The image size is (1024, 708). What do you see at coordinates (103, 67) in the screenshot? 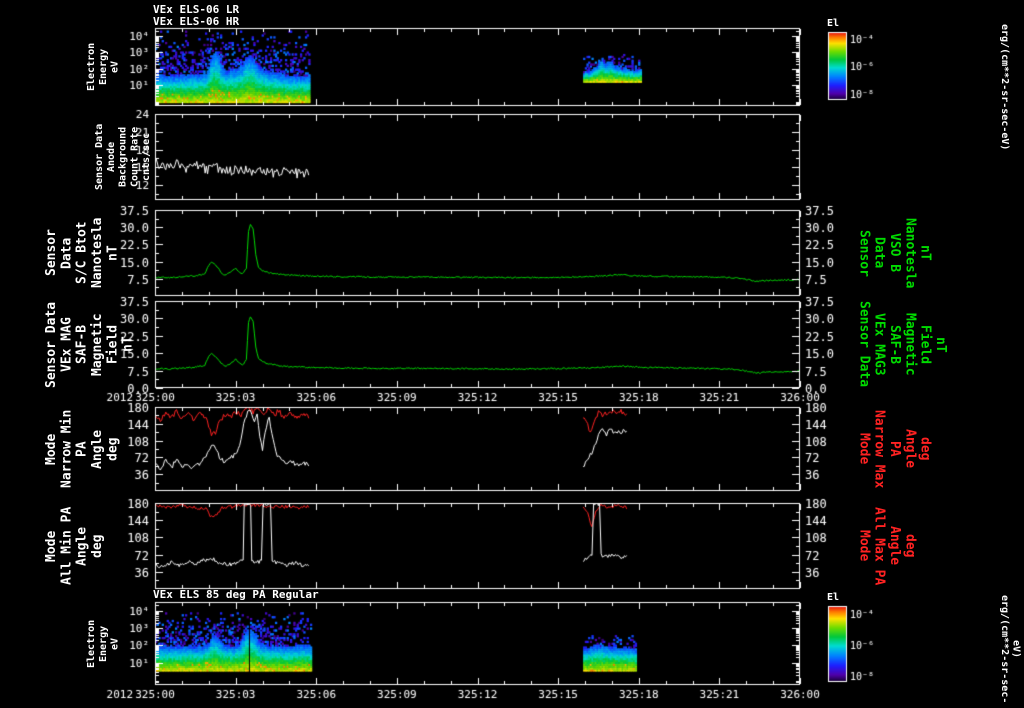
I see `panel1-ylabel: Electron Energy eV` at bounding box center [103, 67].